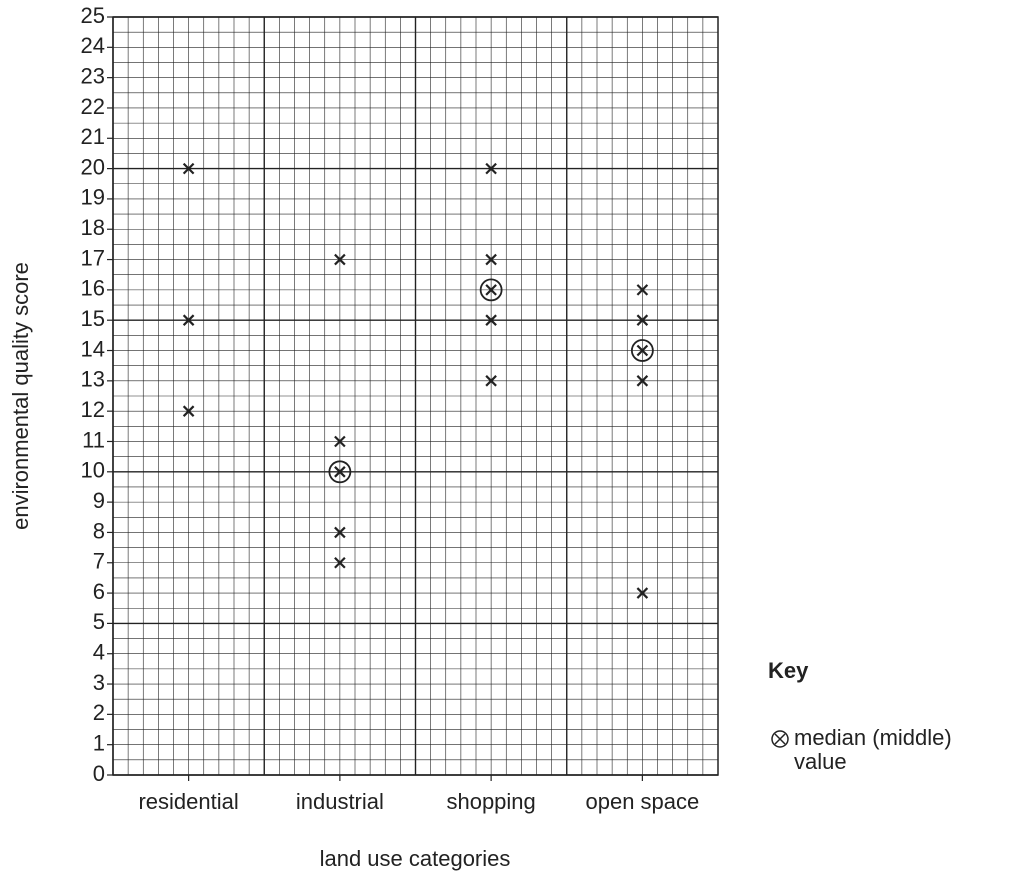 Image resolution: width=1020 pixels, height=877 pixels. What do you see at coordinates (99, 712) in the screenshot?
I see `y-tick-label: 2` at bounding box center [99, 712].